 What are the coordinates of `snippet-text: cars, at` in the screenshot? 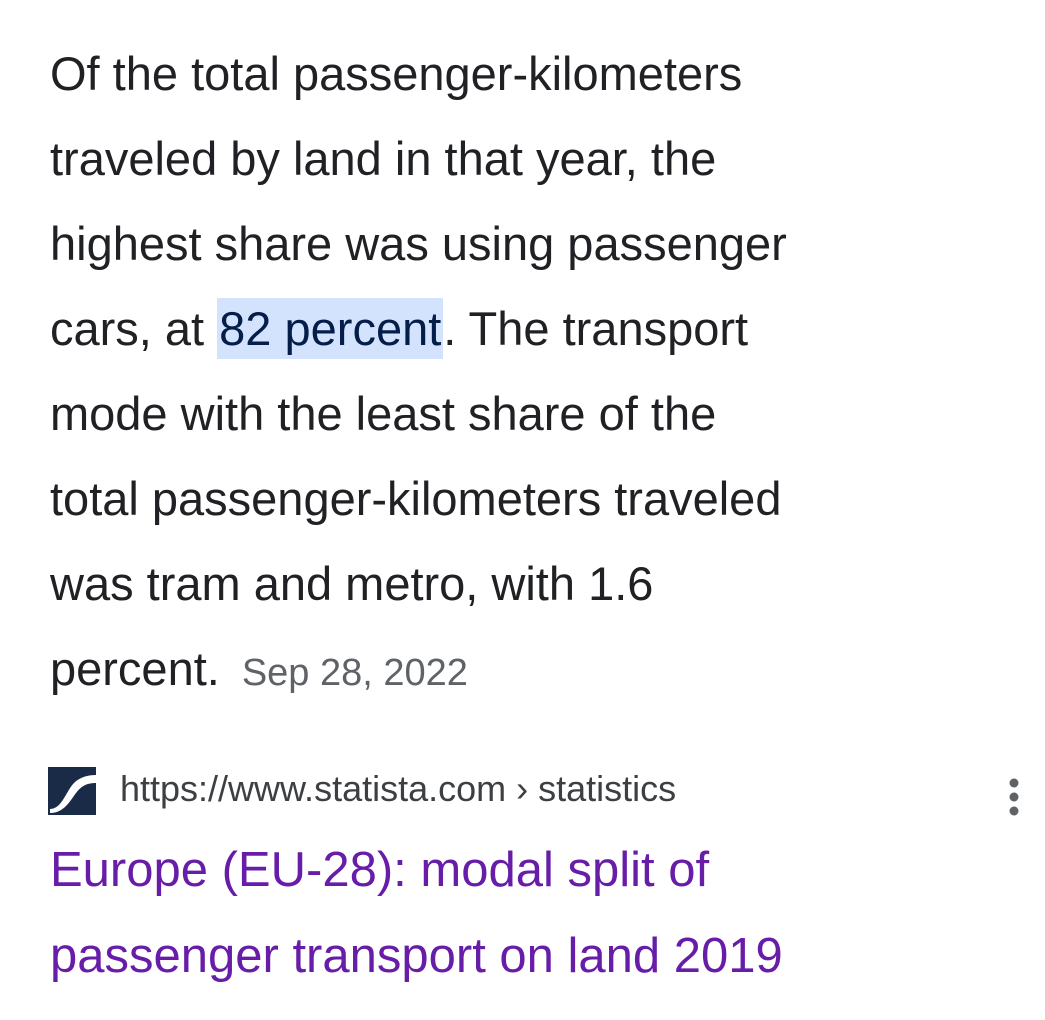 It's located at (134, 328).